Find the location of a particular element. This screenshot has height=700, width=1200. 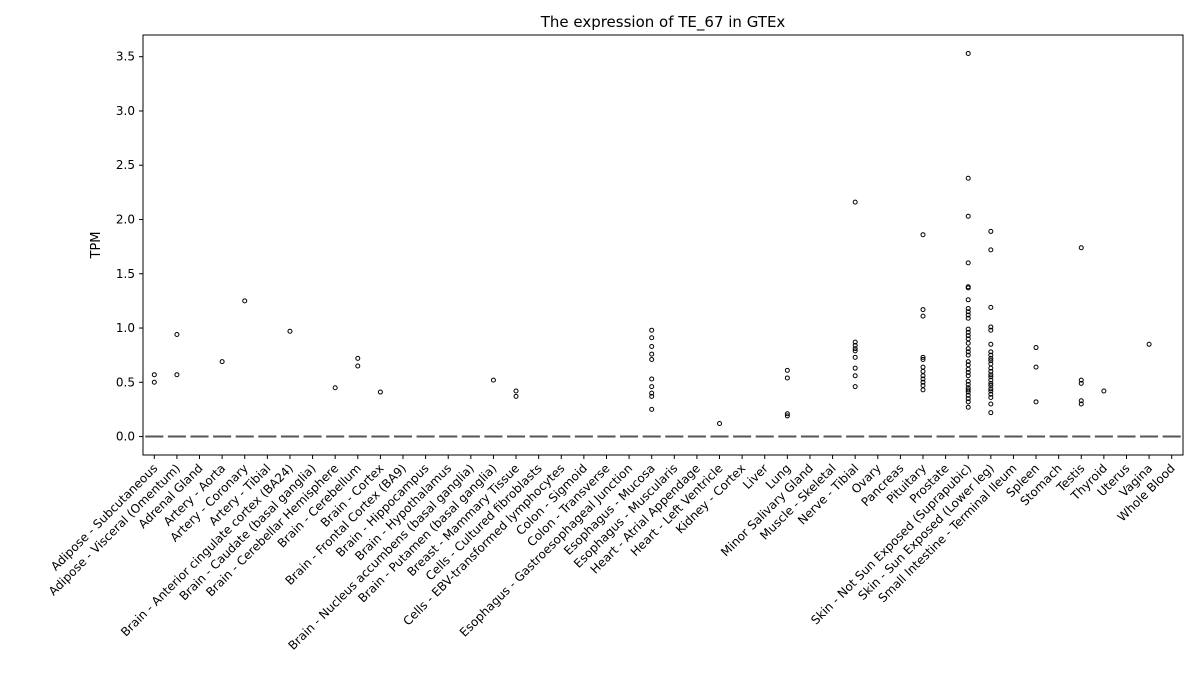

x-tick-label: Adipose - Visceral (Omentum) is located at coordinates (114, 529).